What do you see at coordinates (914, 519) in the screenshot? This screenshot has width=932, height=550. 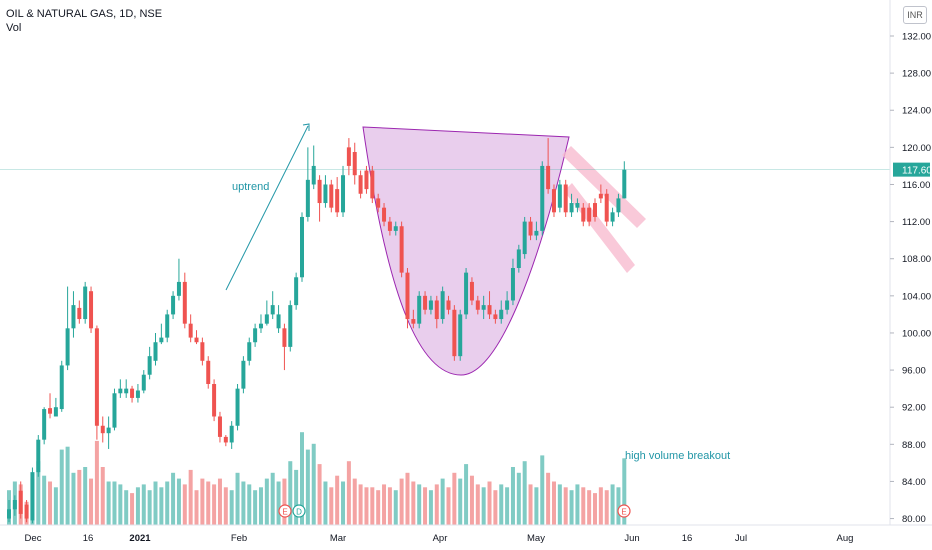 I see `price-tick-label: 80.00` at bounding box center [914, 519].